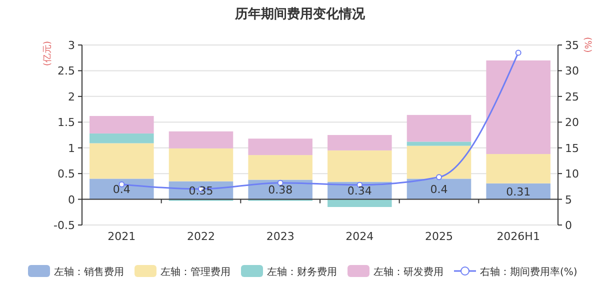  What do you see at coordinates (518, 191) in the screenshot?
I see `data-label: 0.31` at bounding box center [518, 191].